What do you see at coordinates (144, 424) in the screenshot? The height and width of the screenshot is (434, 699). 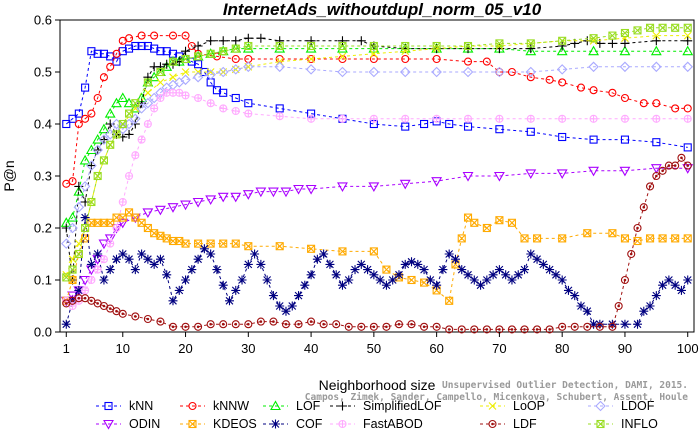 I see `legend-label: ODIN` at bounding box center [144, 424].